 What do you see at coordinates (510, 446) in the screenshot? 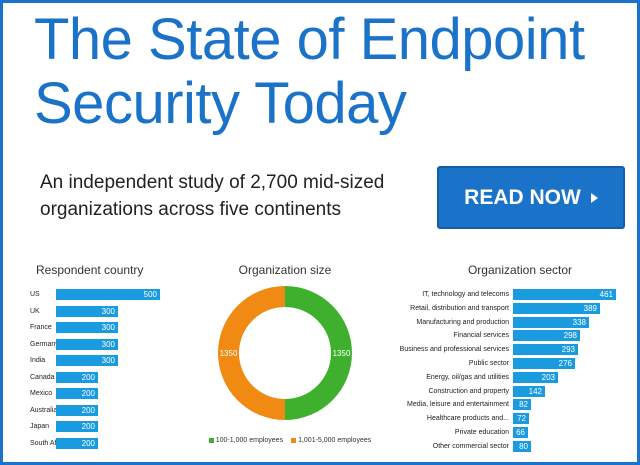
I see `bar-row: Other commercial sector 80` at bounding box center [510, 446].